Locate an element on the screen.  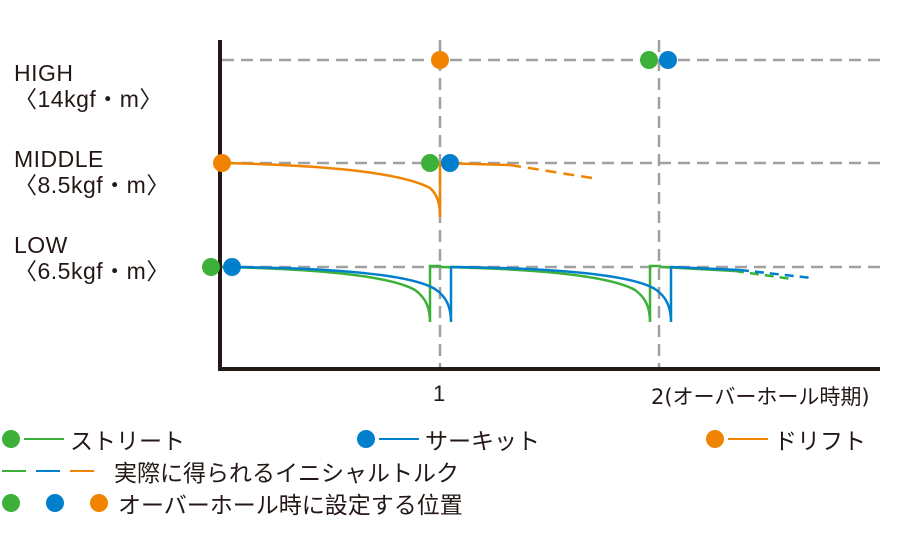
legend-street-line-icon is located at coordinates (44, 439).